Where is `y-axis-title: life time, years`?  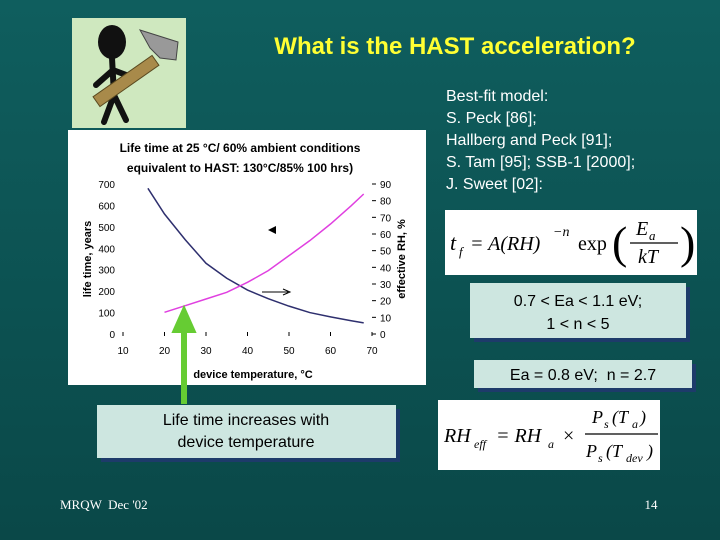 y-axis-title: life time, years is located at coordinates (88, 259).